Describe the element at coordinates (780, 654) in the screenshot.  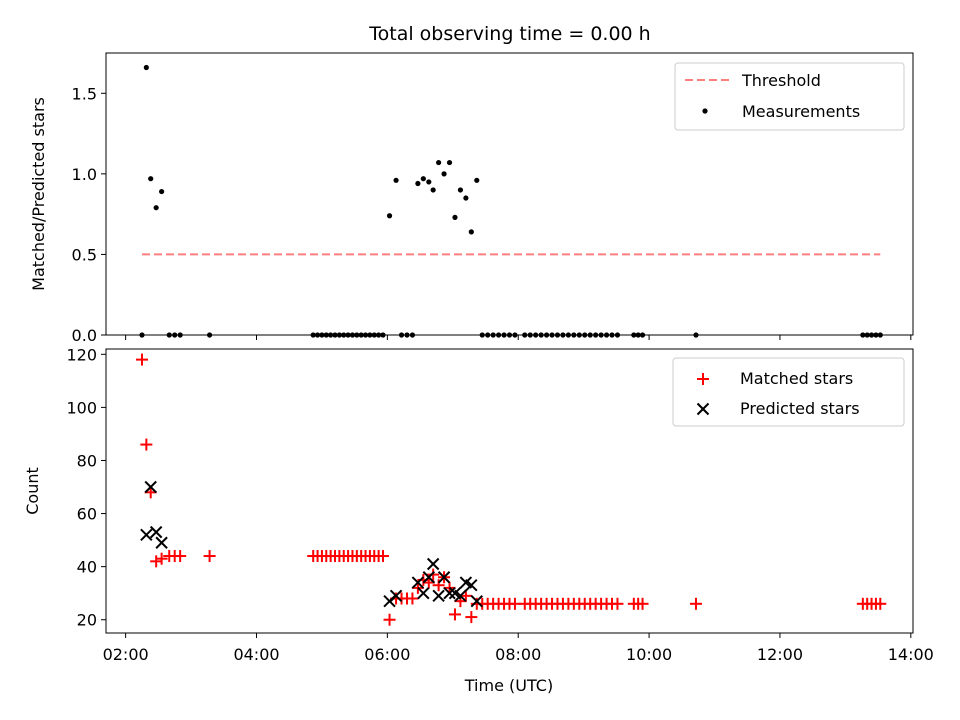
I see `x-tick-label: 12:00` at that location.